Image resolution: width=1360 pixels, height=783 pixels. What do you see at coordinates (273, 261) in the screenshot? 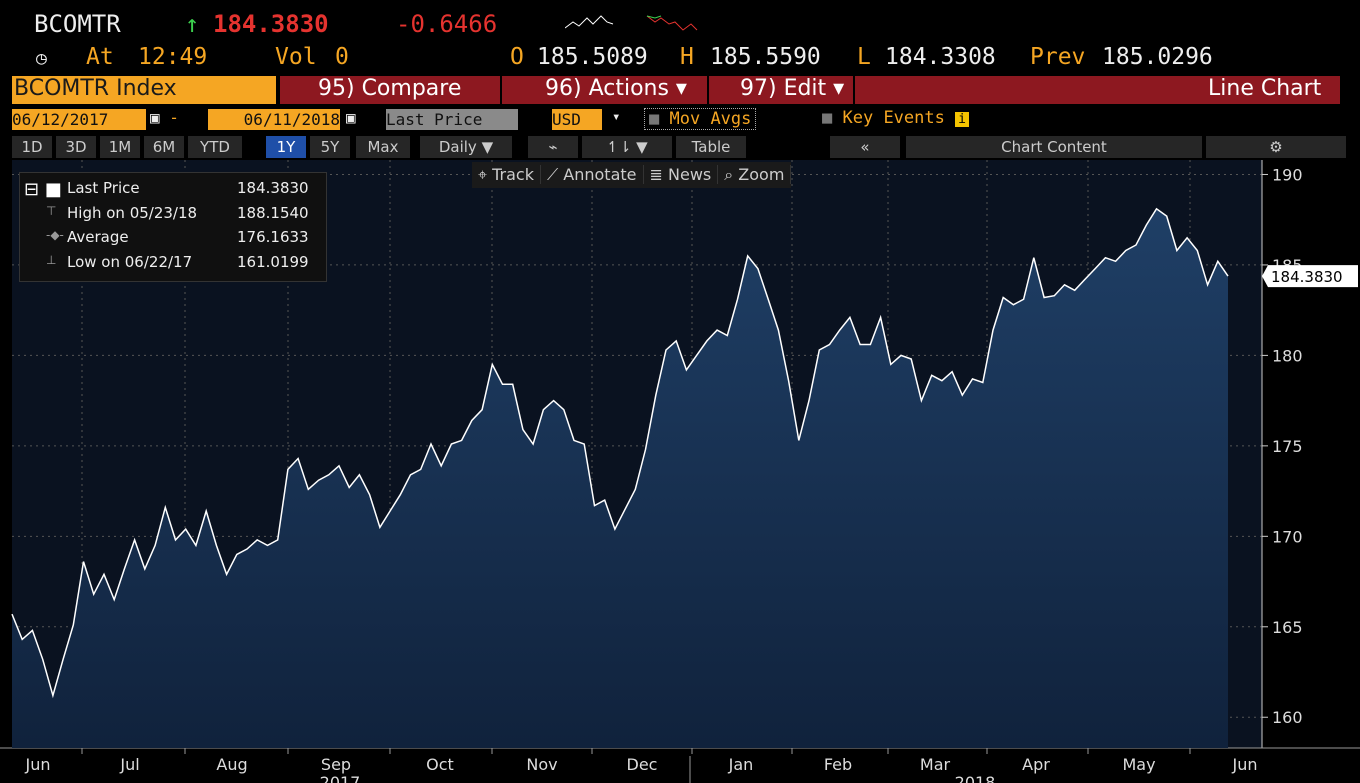
I see `legend-value: 161.0199` at bounding box center [273, 261].